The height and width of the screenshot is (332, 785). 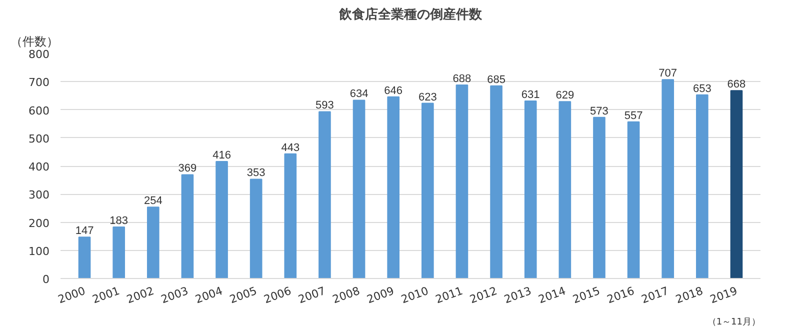 I want to click on x-tick-label: 2007, so click(x=312, y=295).